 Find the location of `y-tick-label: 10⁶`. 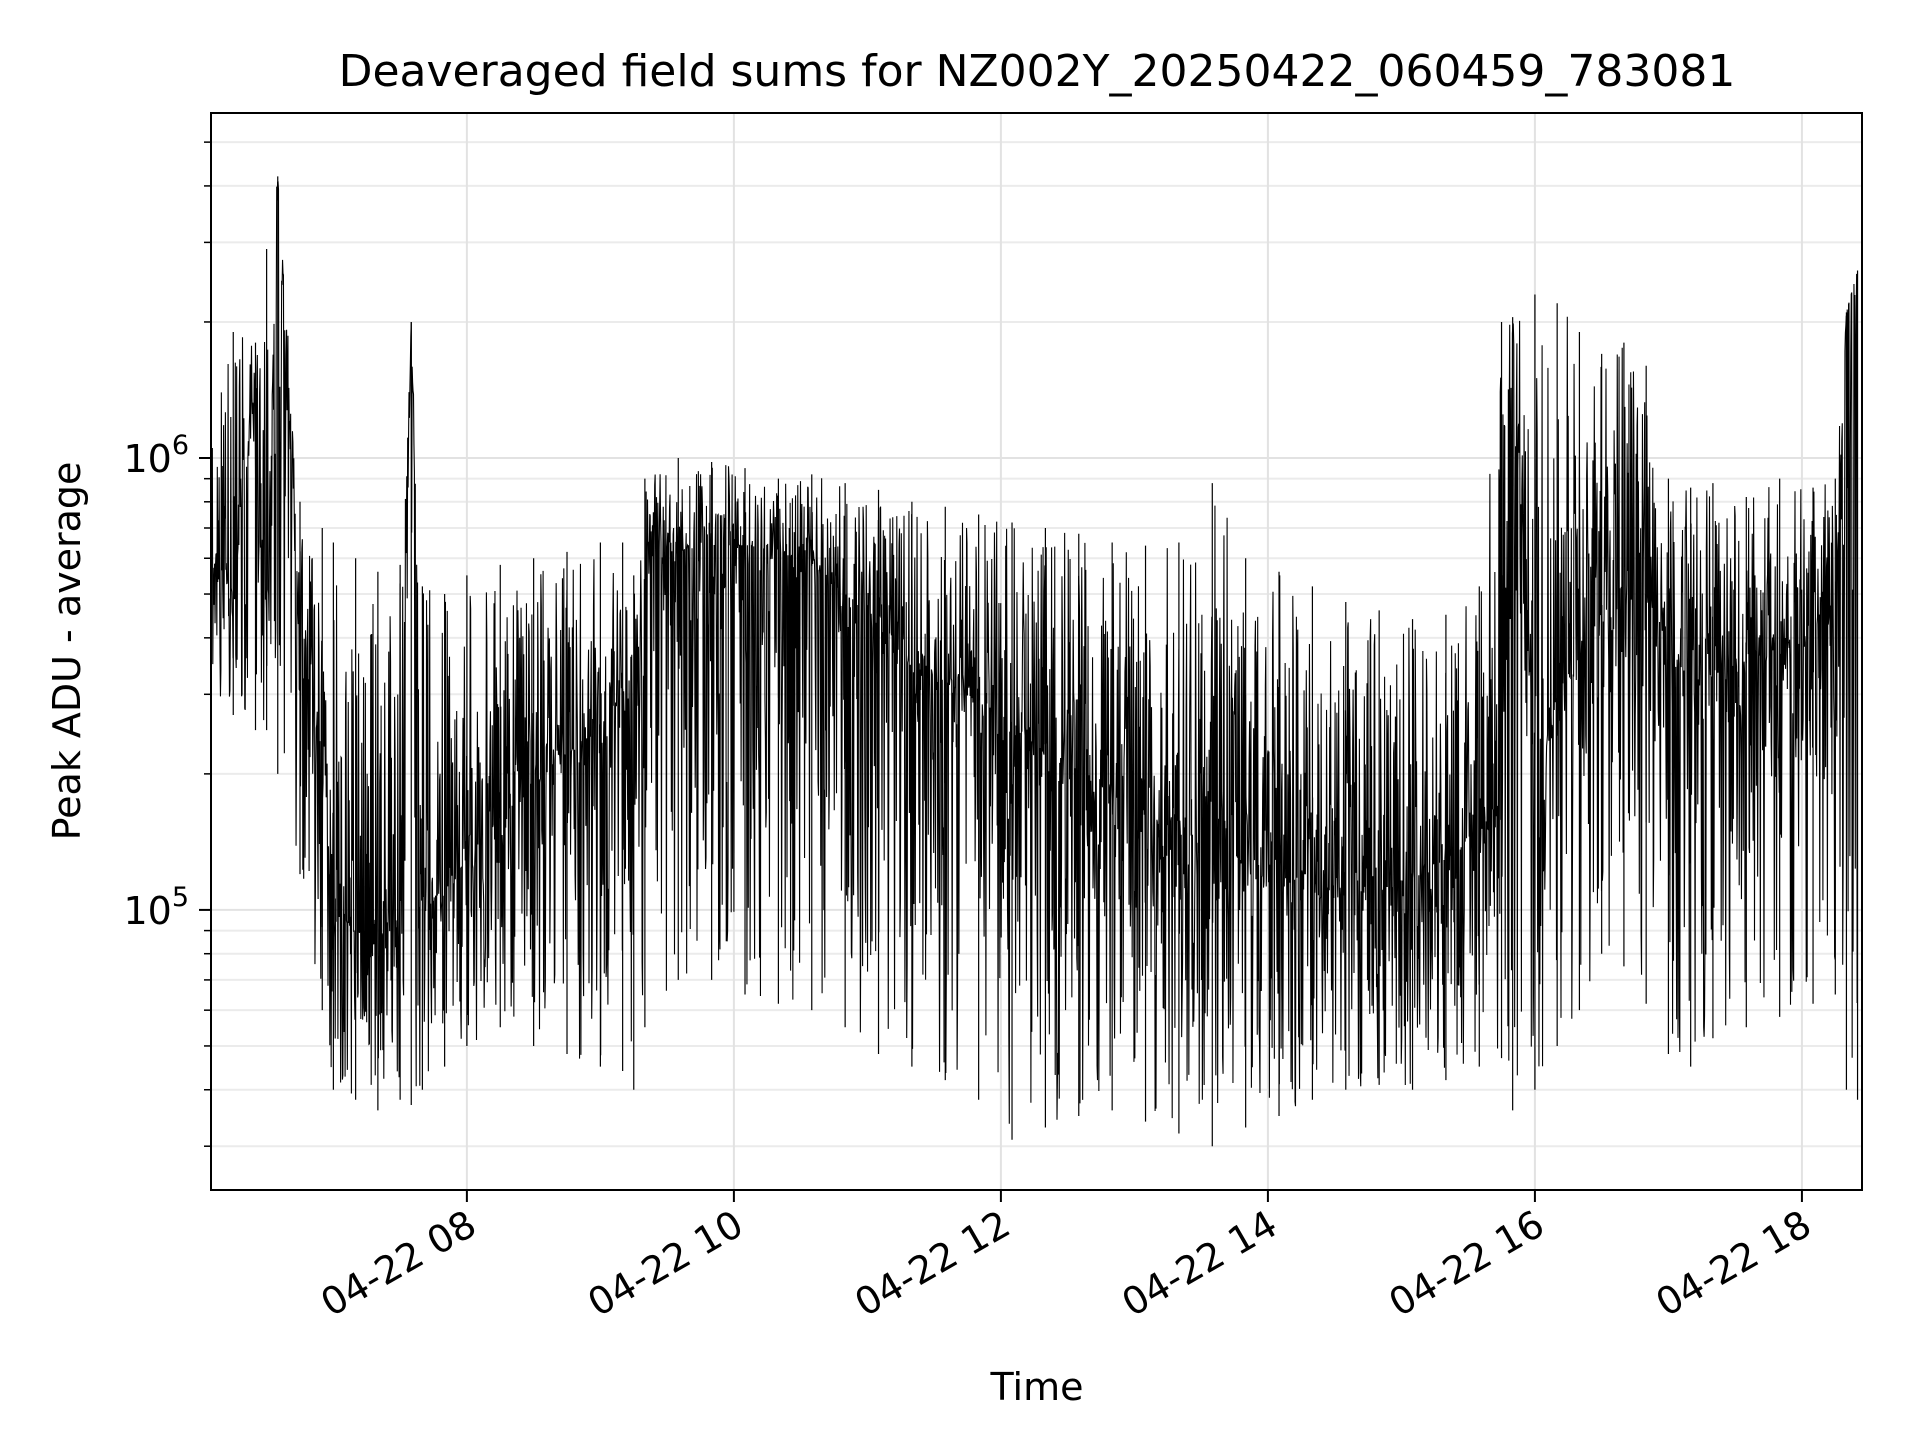

y-tick-label: 10⁶ is located at coordinates (156, 455).